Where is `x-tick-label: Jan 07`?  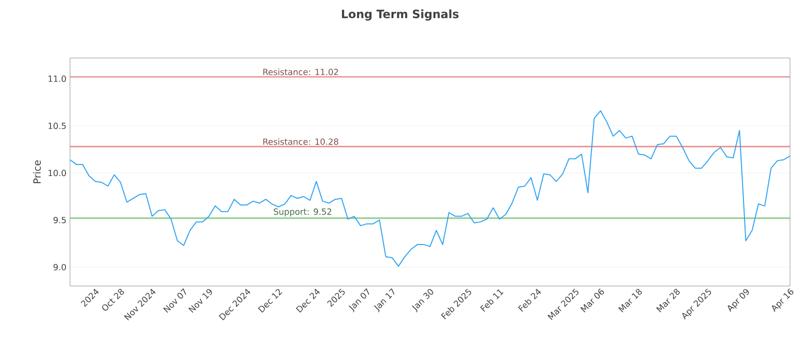 x-tick-label: Jan 07 is located at coordinates (359, 300).